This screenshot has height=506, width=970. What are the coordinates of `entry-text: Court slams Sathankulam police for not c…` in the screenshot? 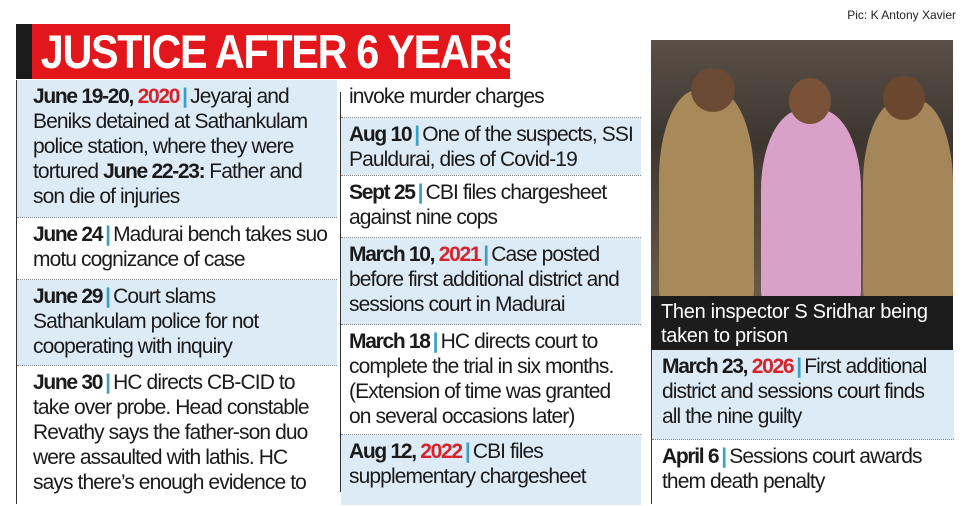 It's located at (146, 321).